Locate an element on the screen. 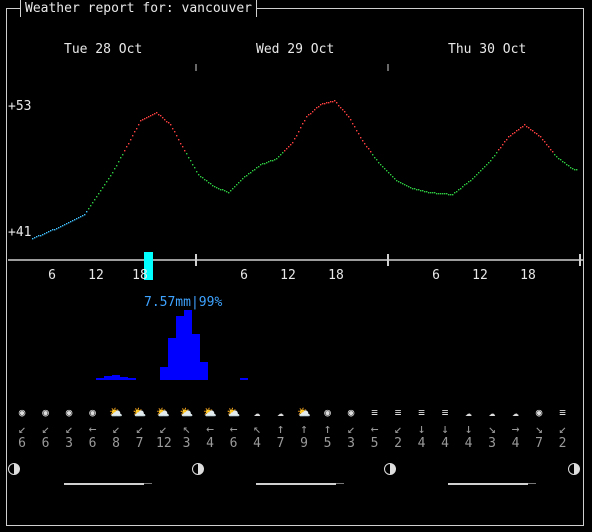 The width and height of the screenshot is (592, 532). hour-tick-label: 6 is located at coordinates (244, 275).